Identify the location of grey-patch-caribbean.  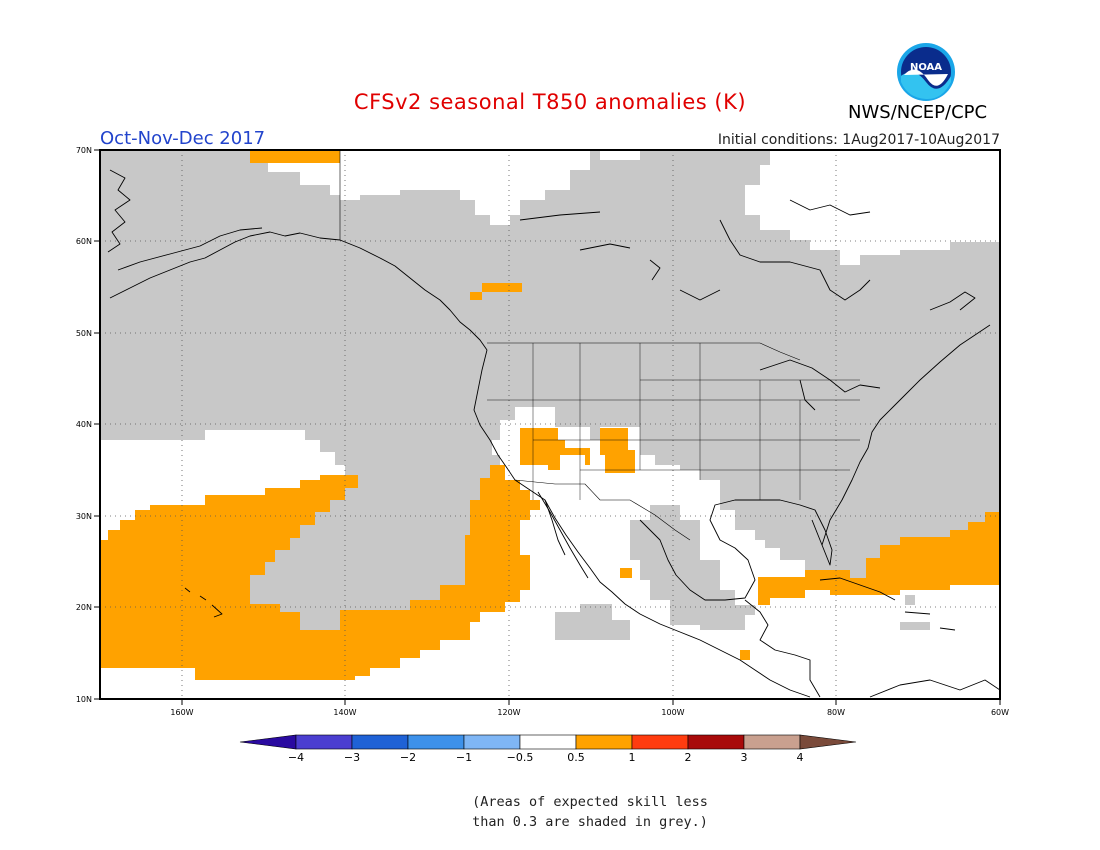
(915, 612).